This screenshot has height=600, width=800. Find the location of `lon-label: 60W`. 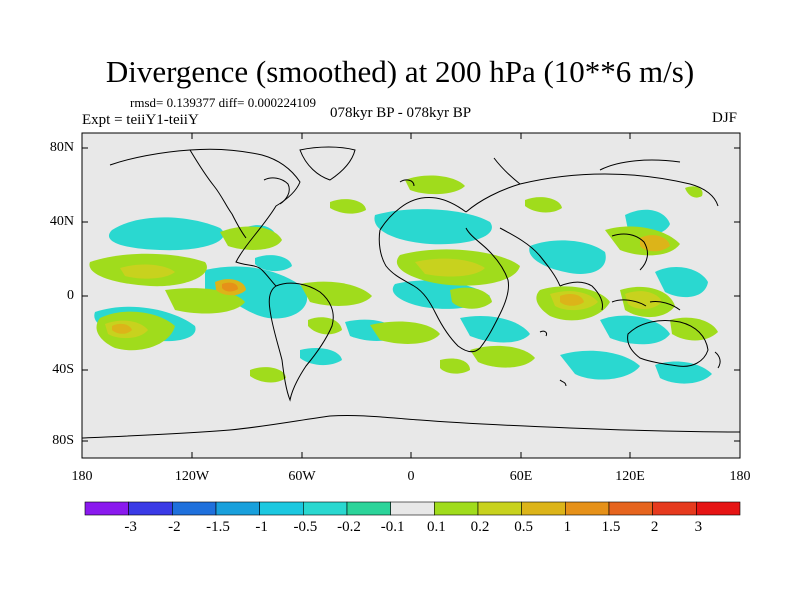

lon-label: 60W is located at coordinates (302, 476).